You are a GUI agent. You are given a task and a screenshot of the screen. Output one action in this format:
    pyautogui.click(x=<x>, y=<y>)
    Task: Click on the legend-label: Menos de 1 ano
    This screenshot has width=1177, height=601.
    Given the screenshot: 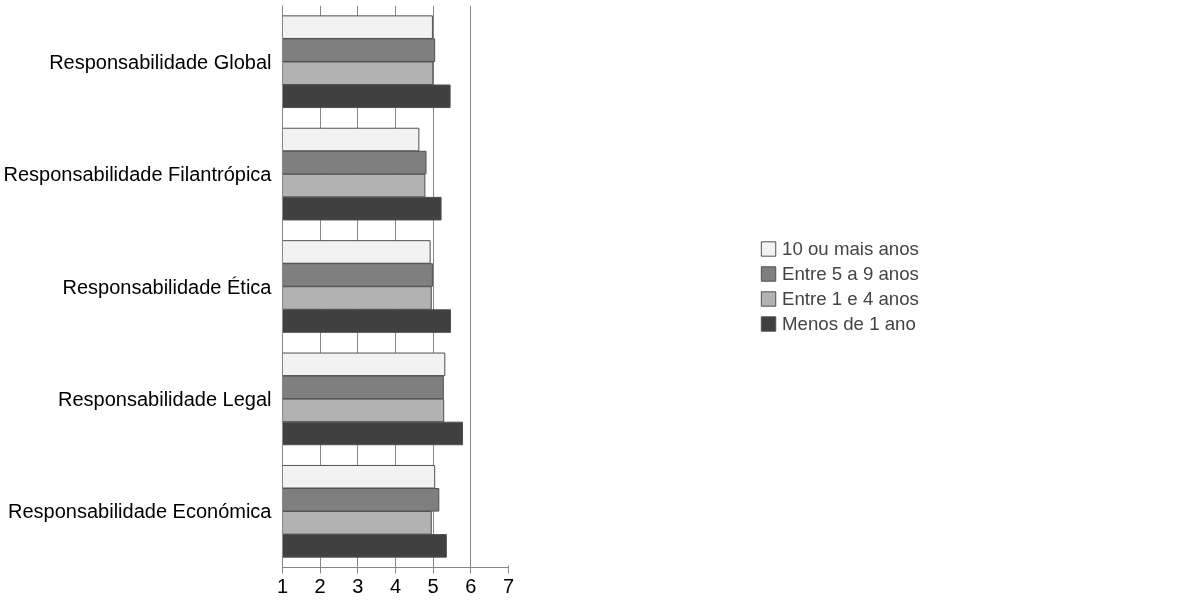 What is the action you would take?
    pyautogui.click(x=849, y=323)
    